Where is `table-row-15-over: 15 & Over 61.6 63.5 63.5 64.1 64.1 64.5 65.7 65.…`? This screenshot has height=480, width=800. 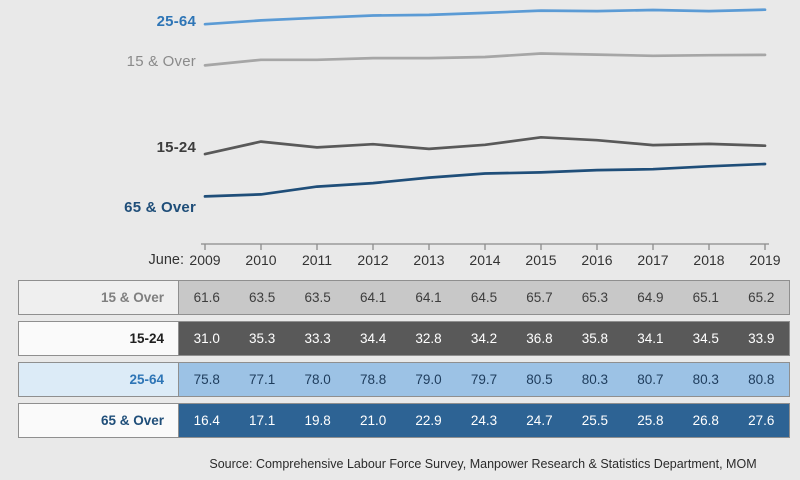 table-row-15-over: 15 & Over 61.6 63.5 63.5 64.1 64.1 64.5 65.7 65.… is located at coordinates (404, 297).